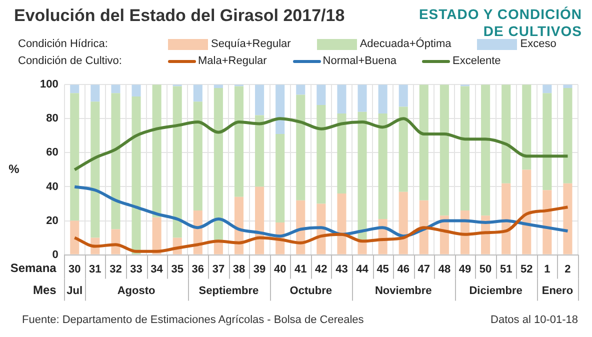 This screenshot has height=337, width=592. I want to click on x-tick-label: 43, so click(342, 269).